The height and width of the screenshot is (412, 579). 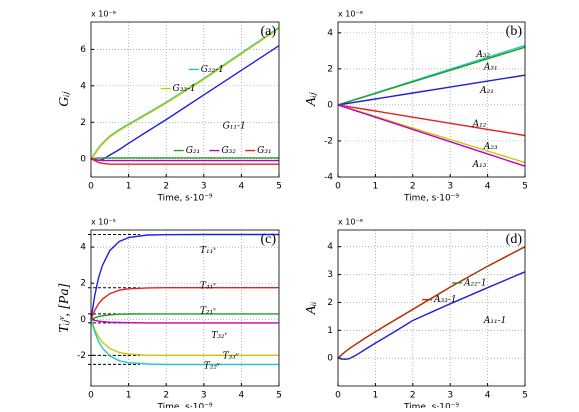 I want to click on series-label: A₂₁, so click(x=486, y=91).